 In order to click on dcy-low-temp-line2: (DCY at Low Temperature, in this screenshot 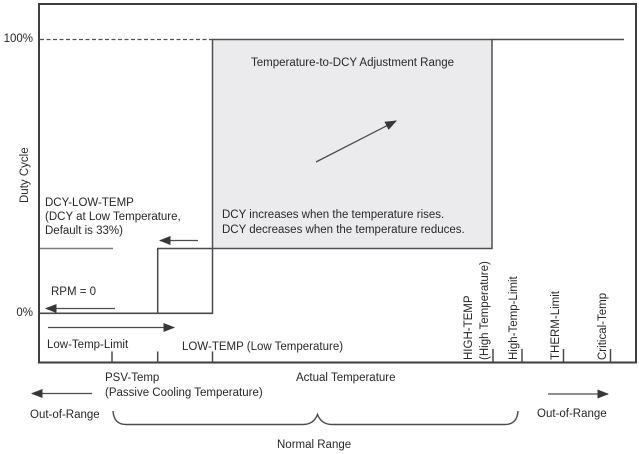, I will do `click(113, 217)`.